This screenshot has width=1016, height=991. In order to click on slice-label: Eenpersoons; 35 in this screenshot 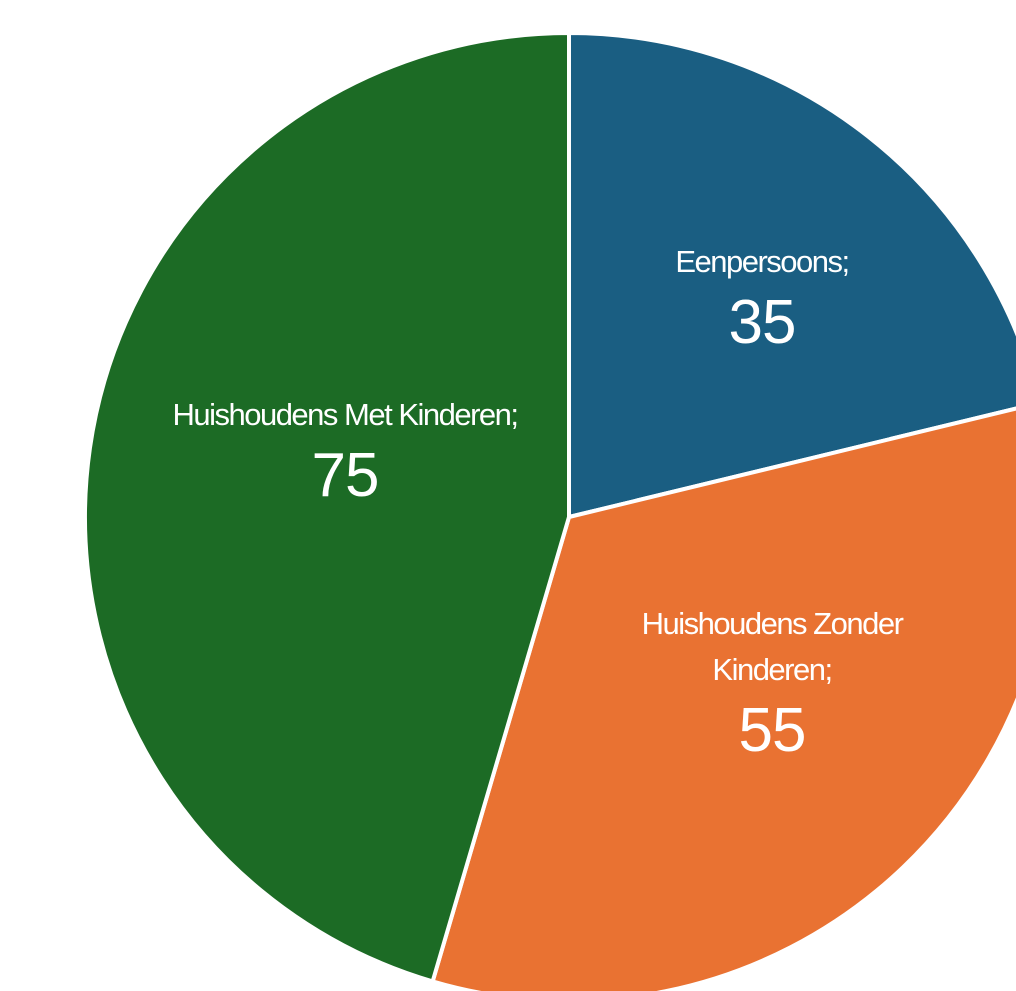, I will do `click(762, 300)`.